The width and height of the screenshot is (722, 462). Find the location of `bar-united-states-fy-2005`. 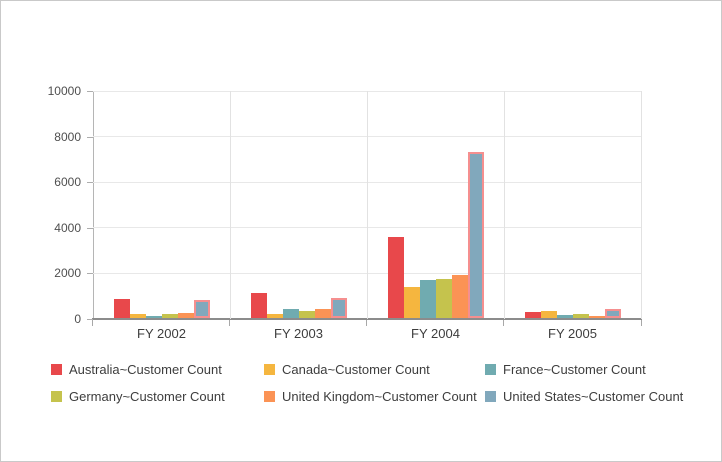

bar-united-states-fy-2005 is located at coordinates (612, 313).